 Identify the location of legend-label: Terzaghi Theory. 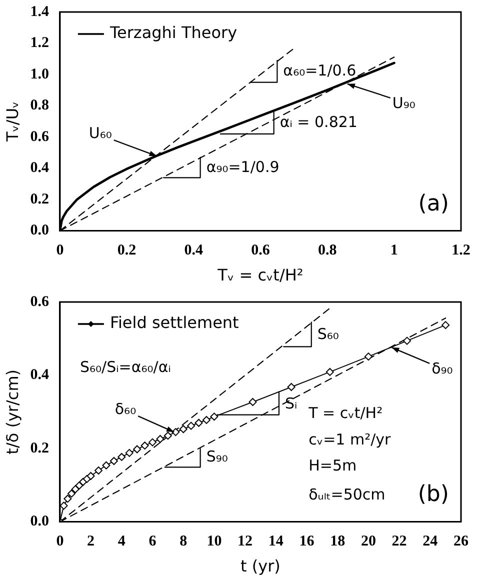
(173, 32).